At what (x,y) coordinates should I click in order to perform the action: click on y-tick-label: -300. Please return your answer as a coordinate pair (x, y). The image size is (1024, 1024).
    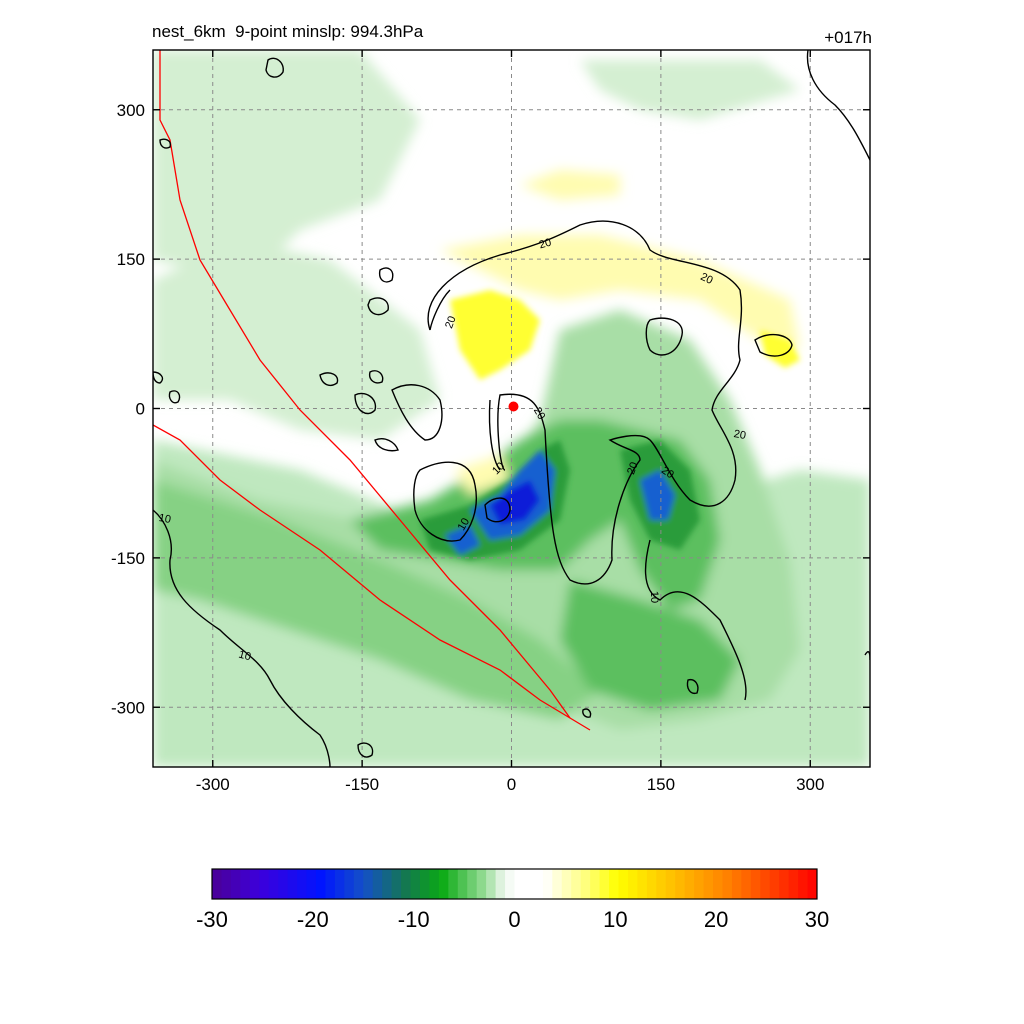
    Looking at the image, I should click on (128, 707).